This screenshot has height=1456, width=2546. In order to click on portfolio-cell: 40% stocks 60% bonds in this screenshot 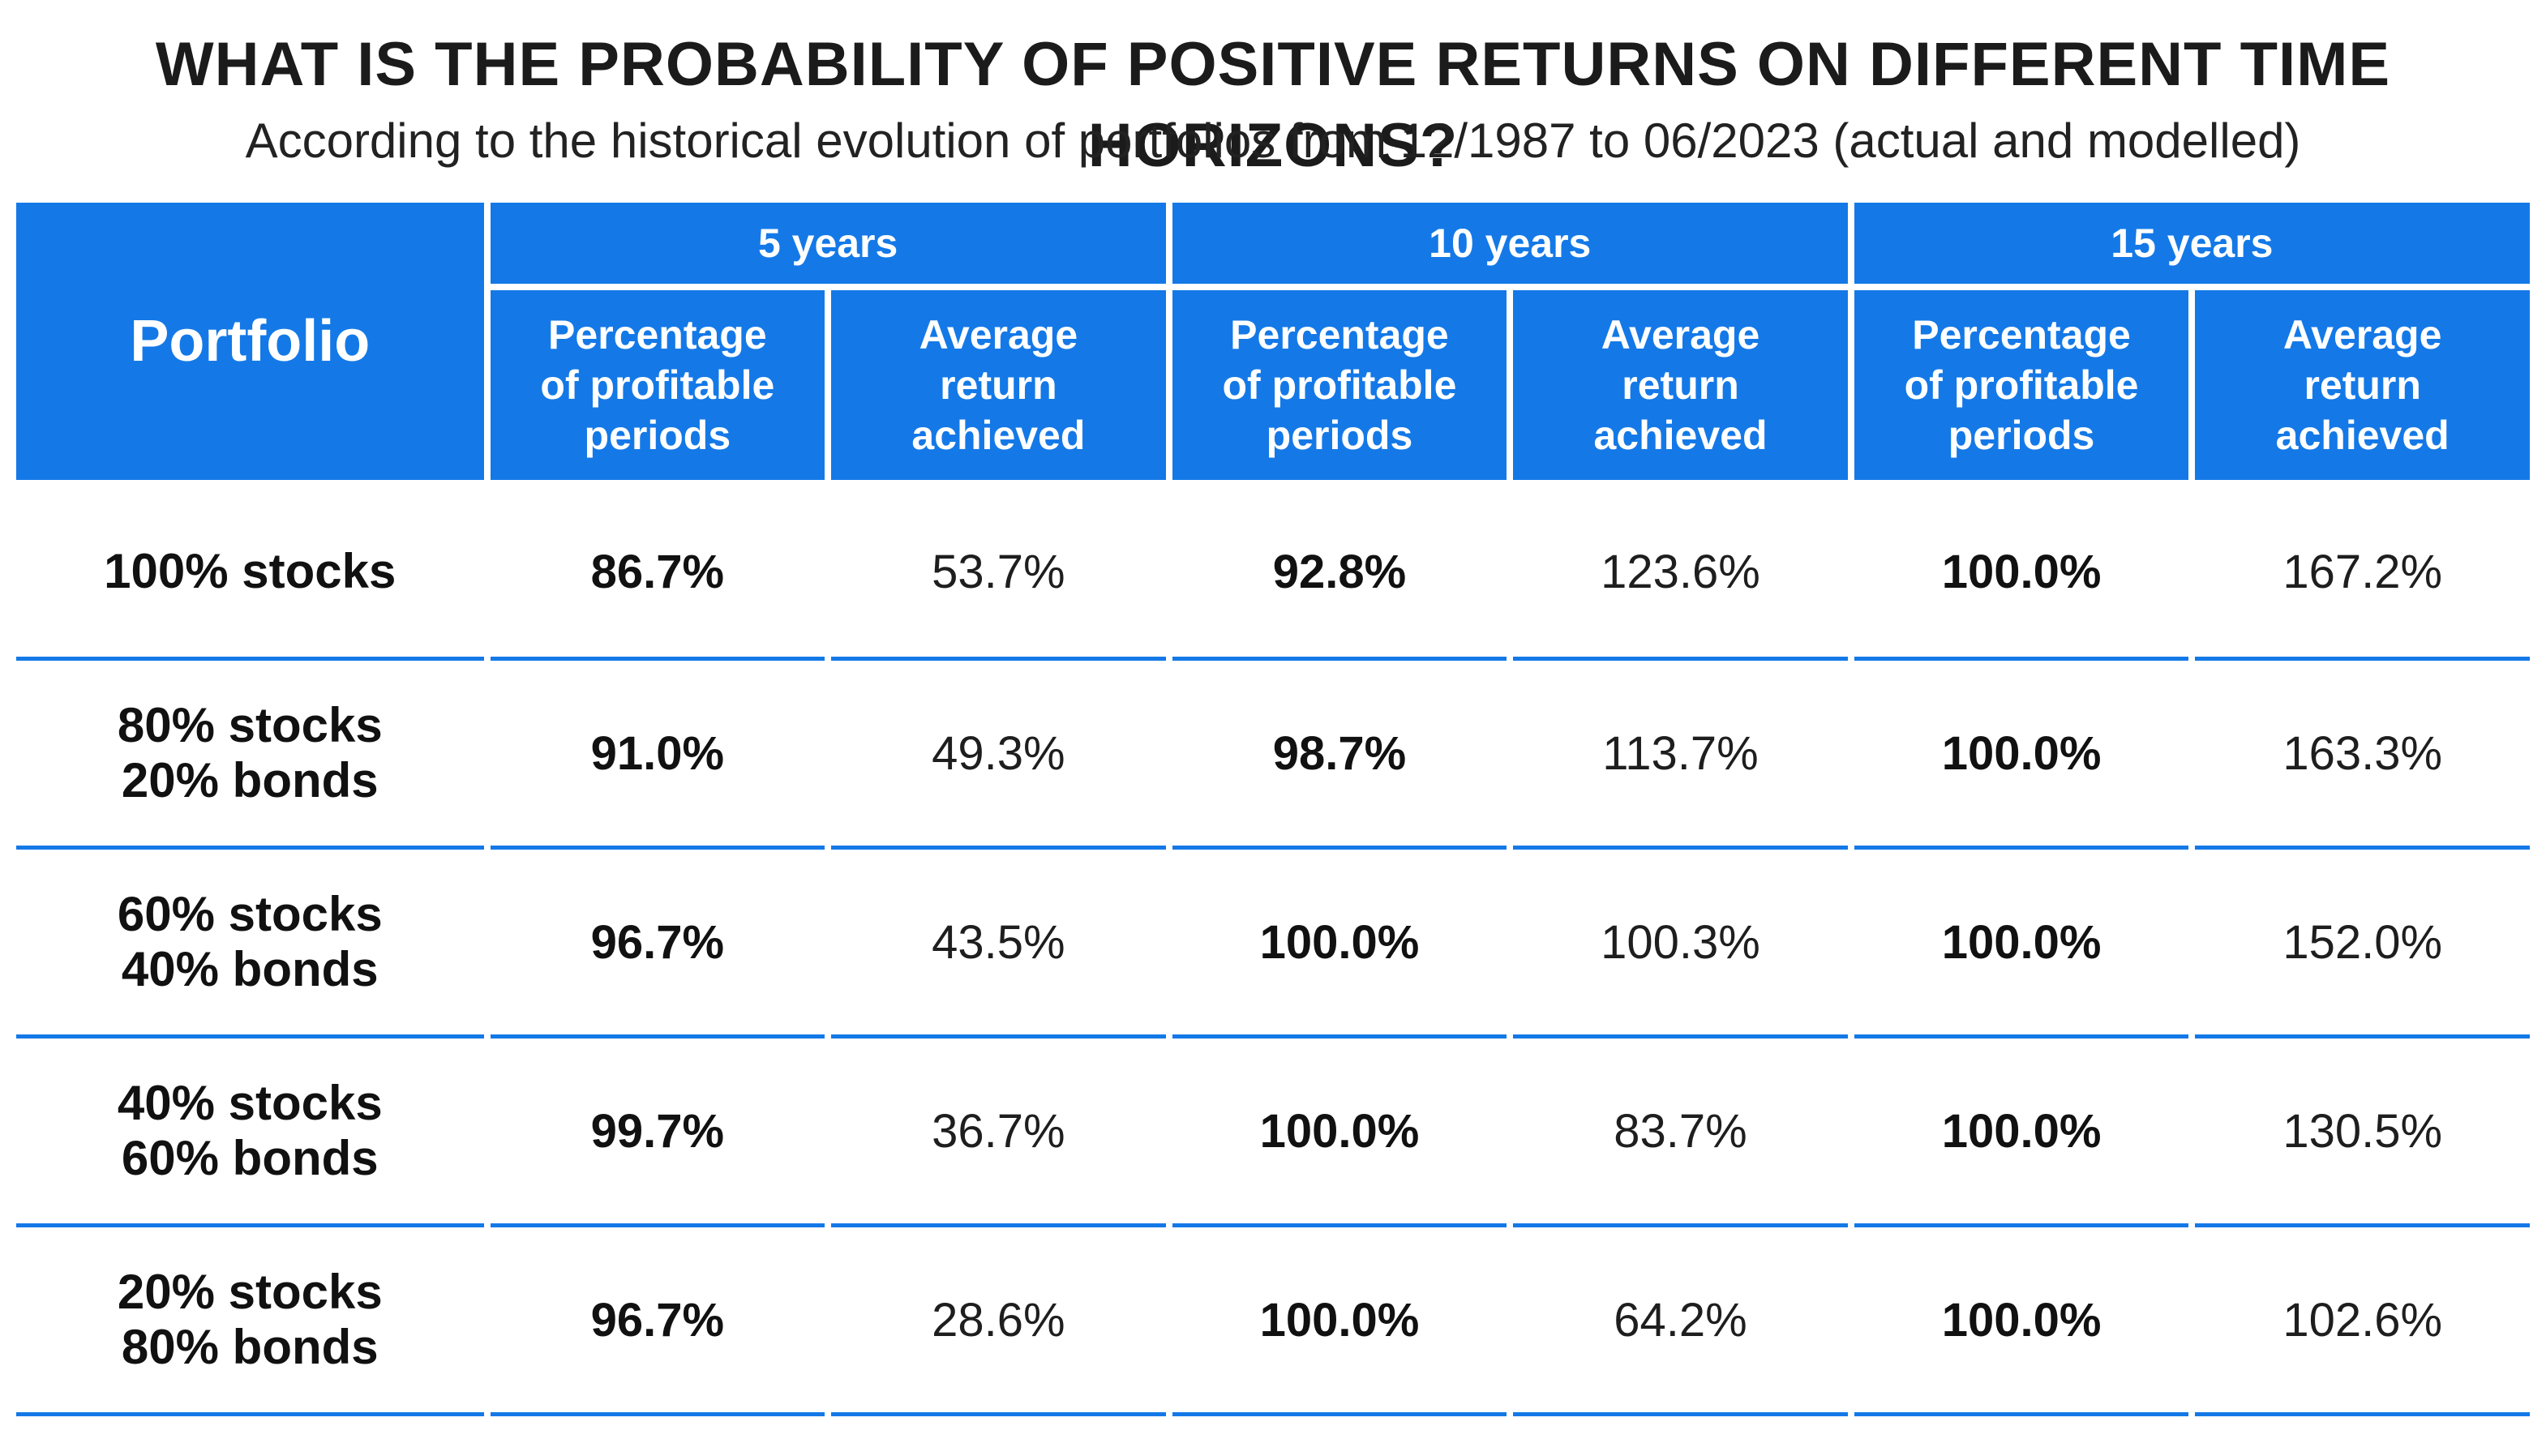, I will do `click(250, 1133)`.